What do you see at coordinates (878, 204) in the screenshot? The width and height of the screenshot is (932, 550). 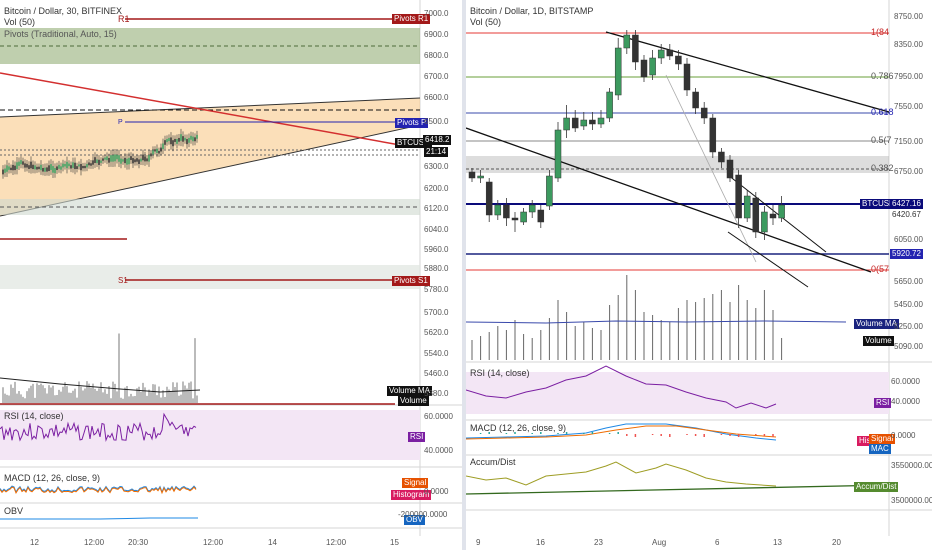 I see `right-btcusd-tag: BTCUSD` at bounding box center [878, 204].